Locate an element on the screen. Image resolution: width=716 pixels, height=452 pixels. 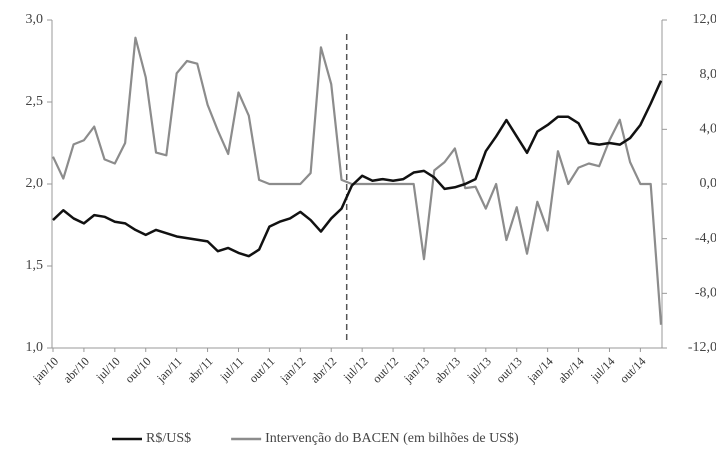
x-tick-label: abr/11 is located at coordinates (199, 369).